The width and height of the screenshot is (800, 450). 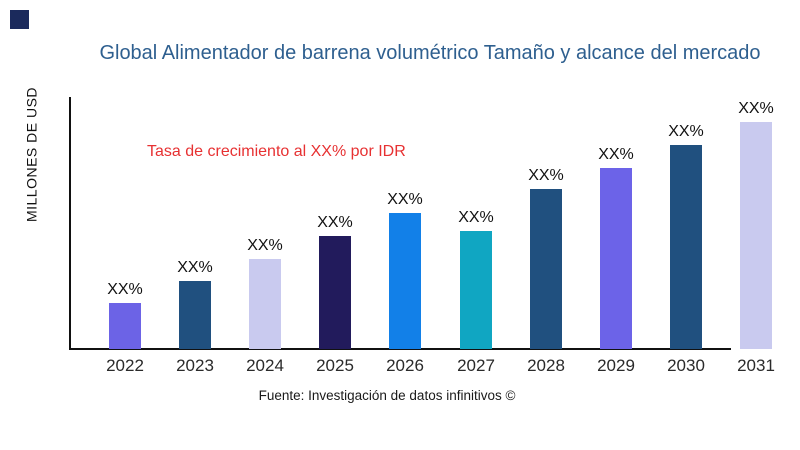 I want to click on y-axis-line, so click(x=70, y=223).